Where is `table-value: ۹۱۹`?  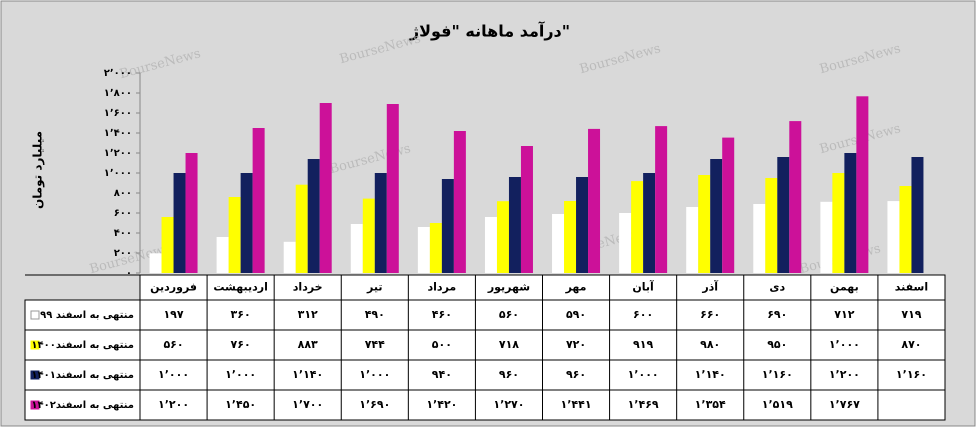
table-value: ۹۱۹ is located at coordinates (643, 344).